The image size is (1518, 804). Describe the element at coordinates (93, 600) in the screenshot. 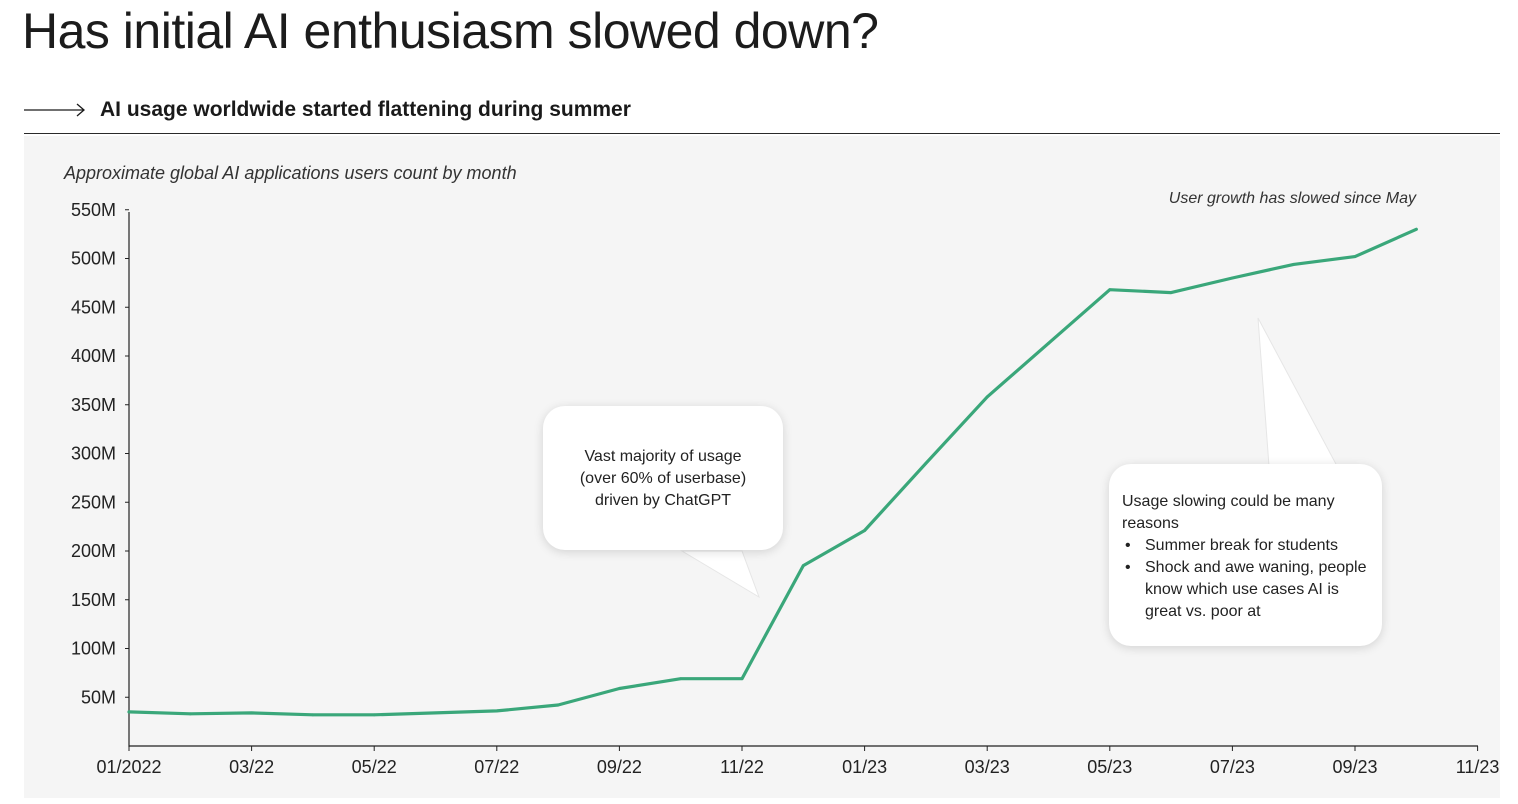

I see `y-tick-label: 150M` at that location.